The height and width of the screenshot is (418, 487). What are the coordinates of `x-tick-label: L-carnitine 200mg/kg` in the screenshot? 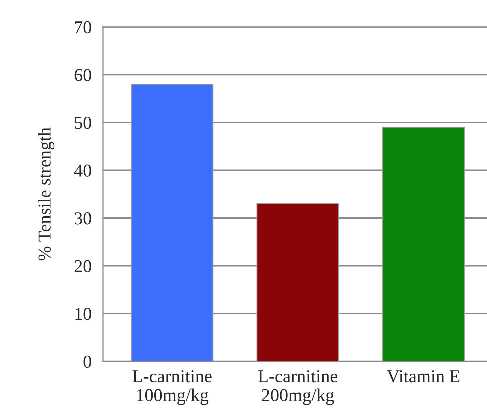 It's located at (298, 388).